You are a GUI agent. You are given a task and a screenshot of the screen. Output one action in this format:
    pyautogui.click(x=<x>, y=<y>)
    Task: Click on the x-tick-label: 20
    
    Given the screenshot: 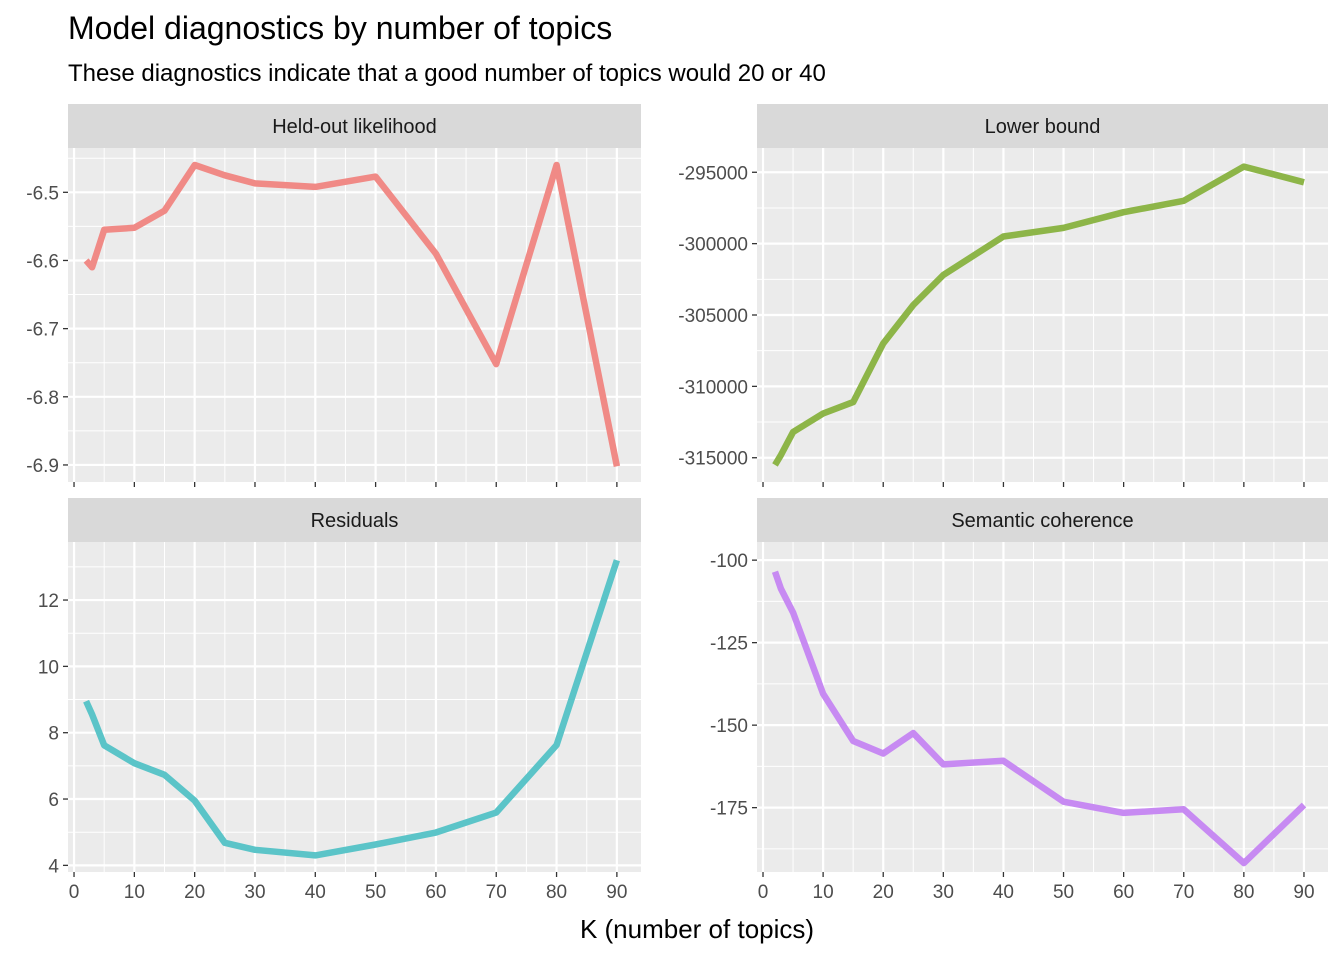 What is the action you would take?
    pyautogui.click(x=883, y=892)
    